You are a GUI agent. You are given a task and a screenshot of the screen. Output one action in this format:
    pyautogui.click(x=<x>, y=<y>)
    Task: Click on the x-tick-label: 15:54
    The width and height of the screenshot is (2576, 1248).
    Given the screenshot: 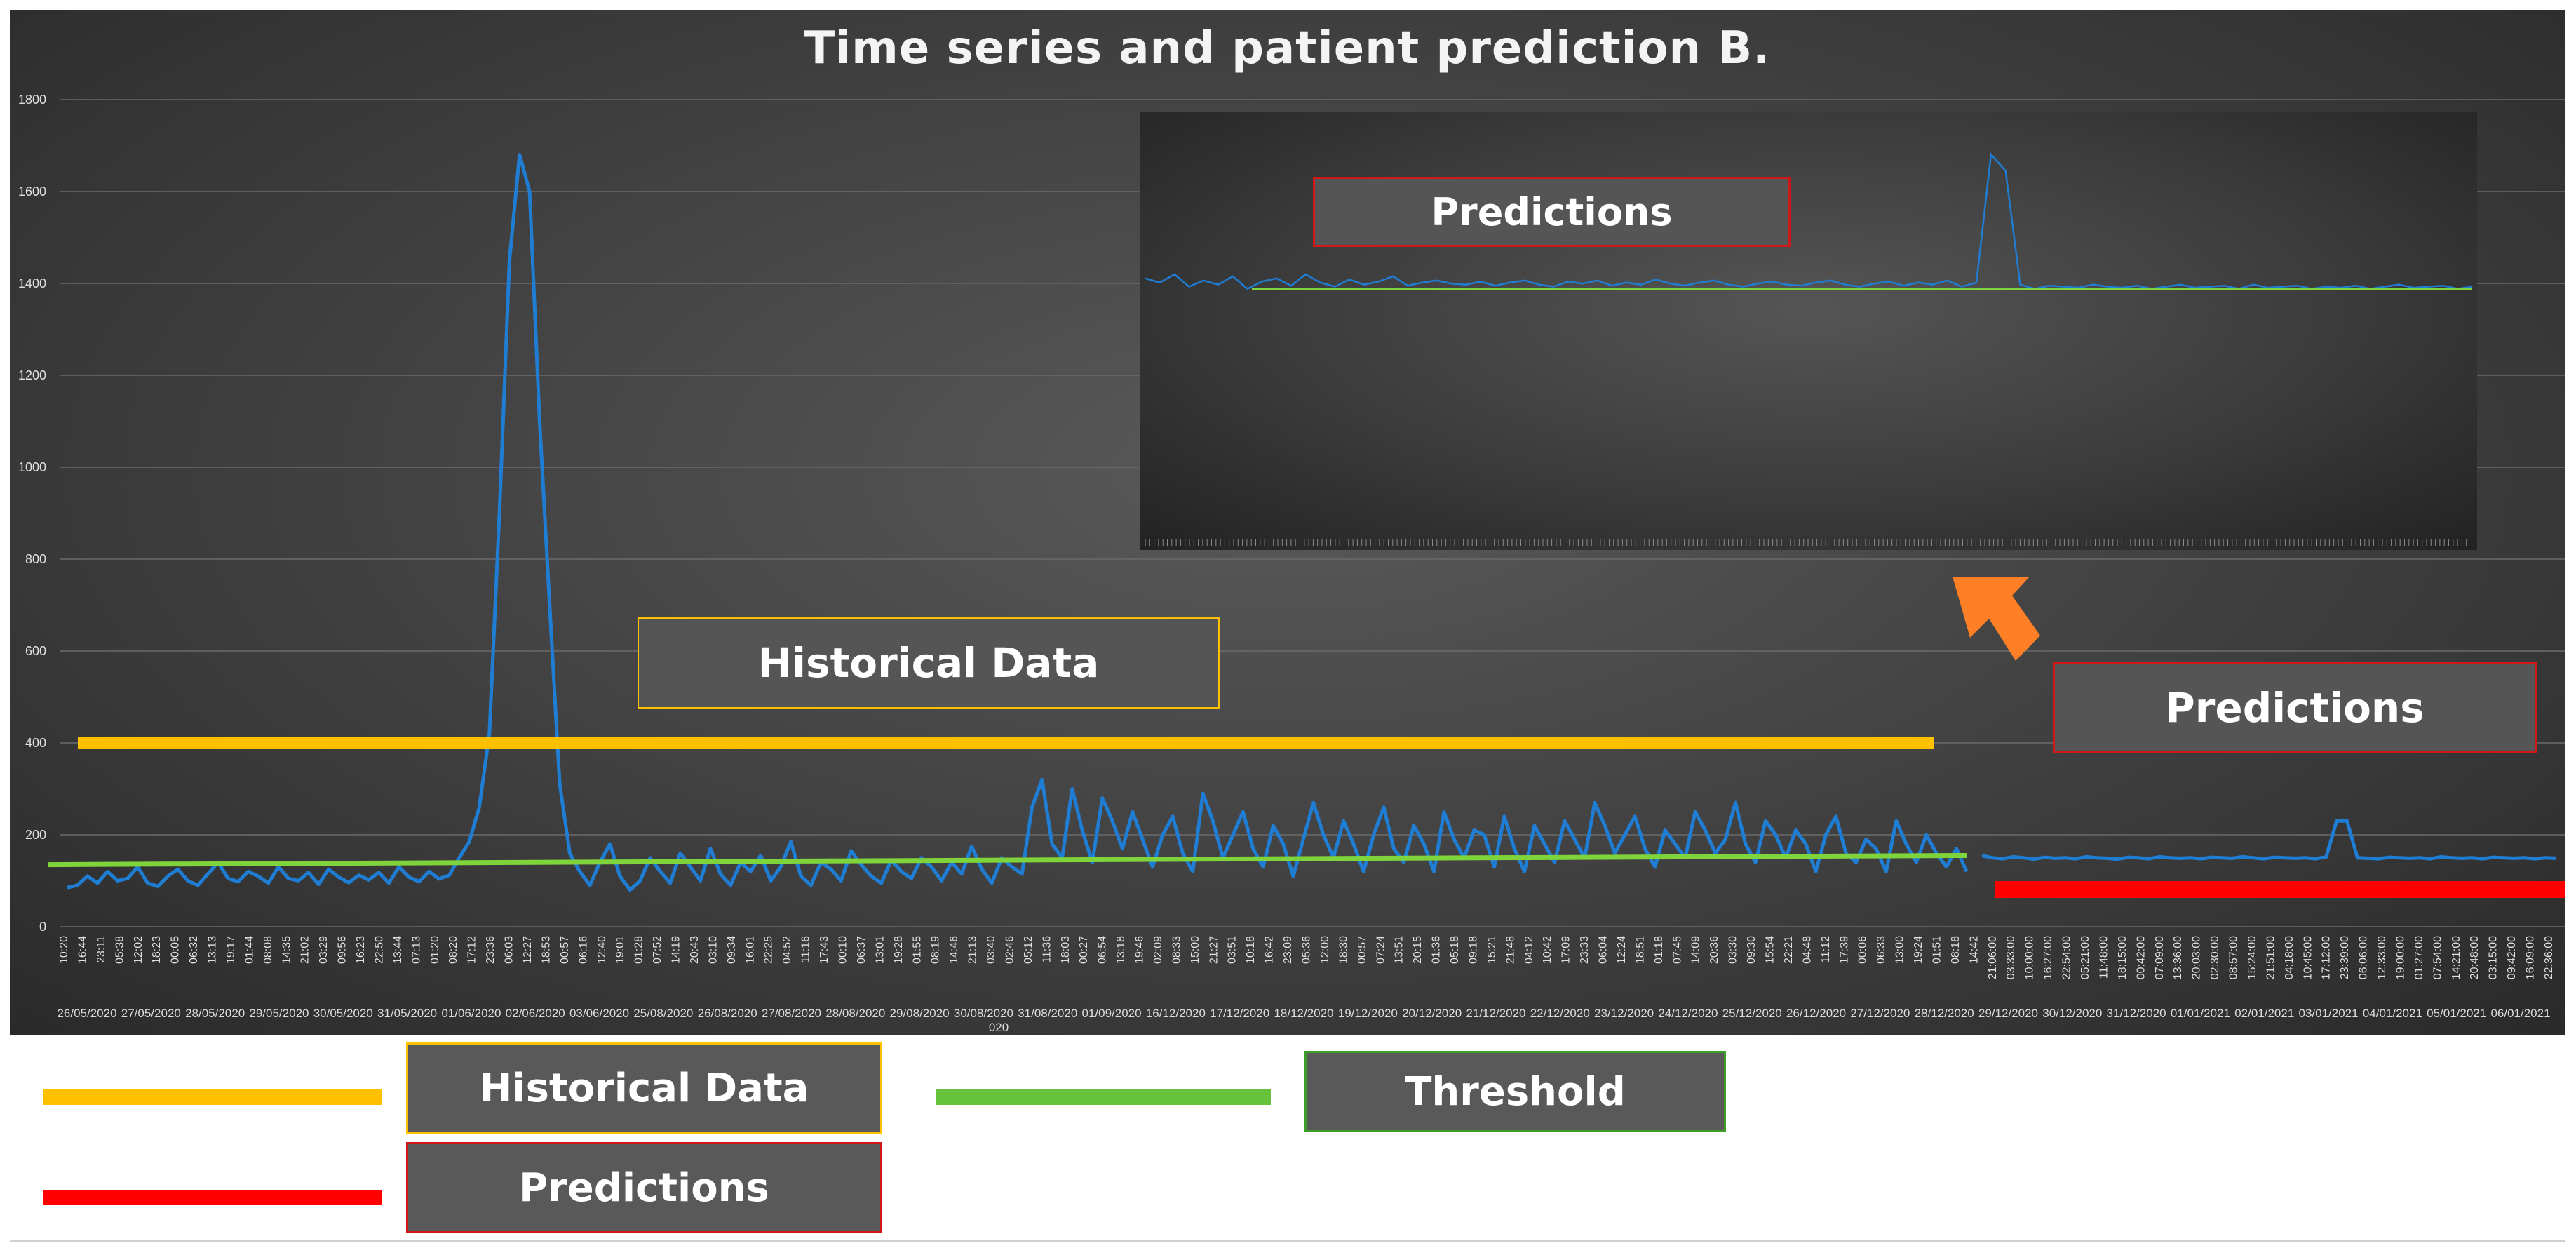 What is the action you would take?
    pyautogui.click(x=1770, y=950)
    